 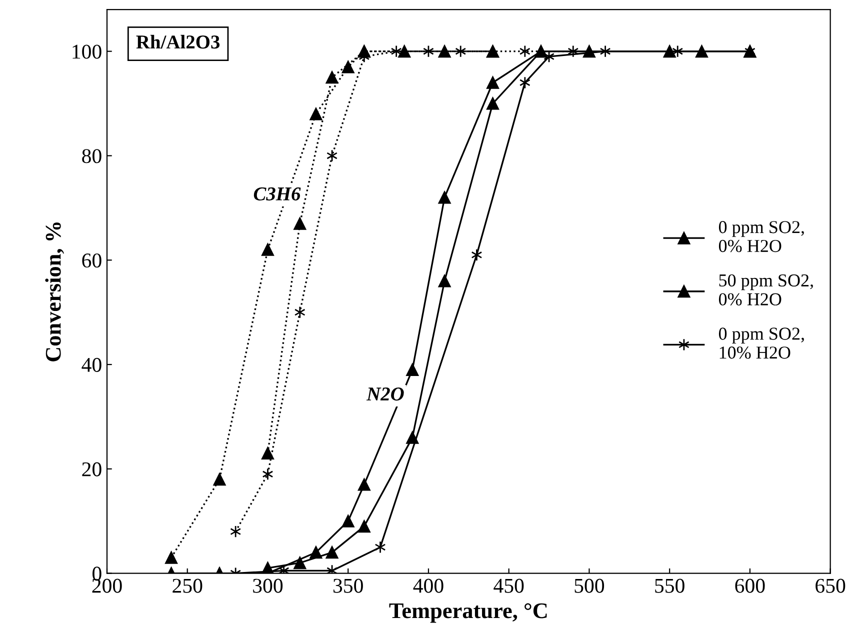 I want to click on x-tick-label: 450, so click(x=509, y=585).